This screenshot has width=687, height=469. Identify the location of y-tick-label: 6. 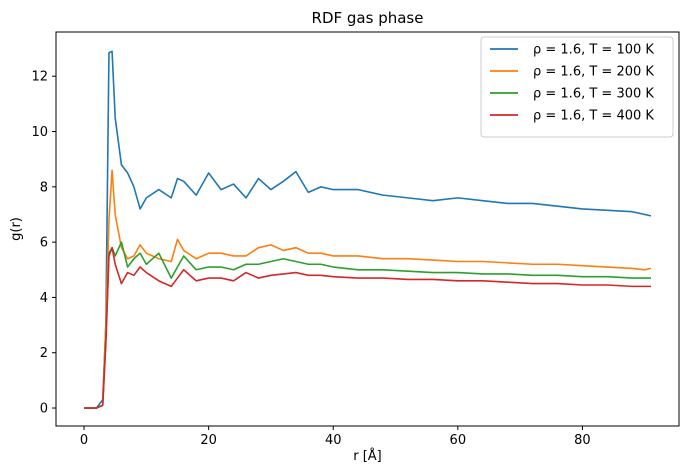
(44, 243).